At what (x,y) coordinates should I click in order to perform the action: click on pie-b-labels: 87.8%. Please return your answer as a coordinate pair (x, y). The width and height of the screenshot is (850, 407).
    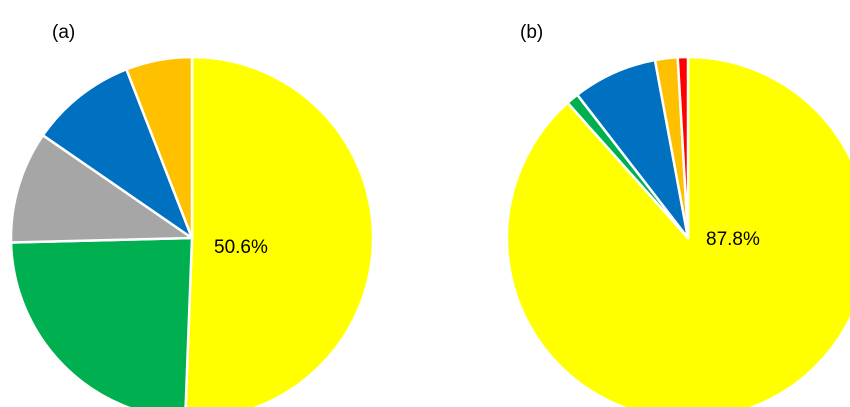
    Looking at the image, I should click on (733, 239).